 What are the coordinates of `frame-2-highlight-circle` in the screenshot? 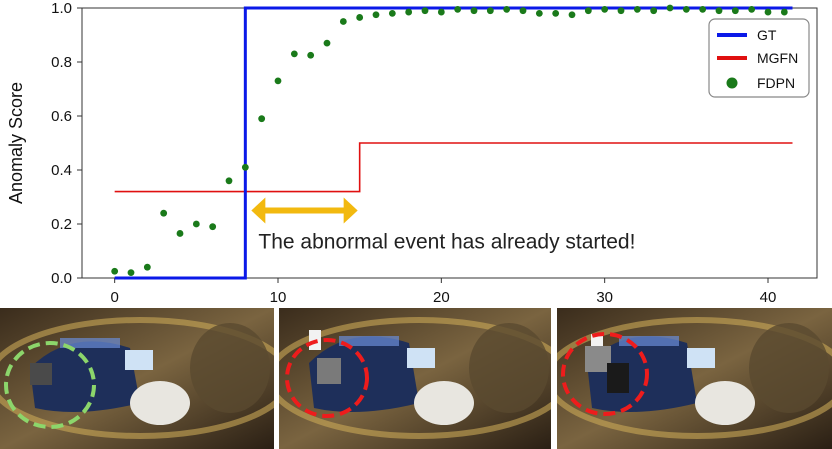 It's located at (327, 378).